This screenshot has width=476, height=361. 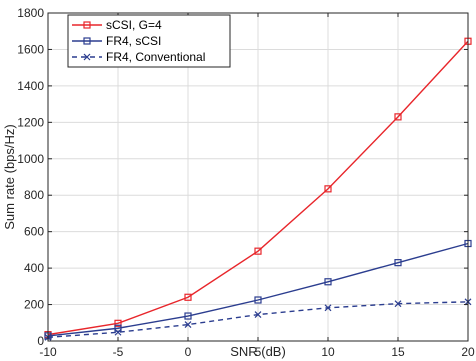 I want to click on y-tick-label: 1800, so click(x=30, y=13).